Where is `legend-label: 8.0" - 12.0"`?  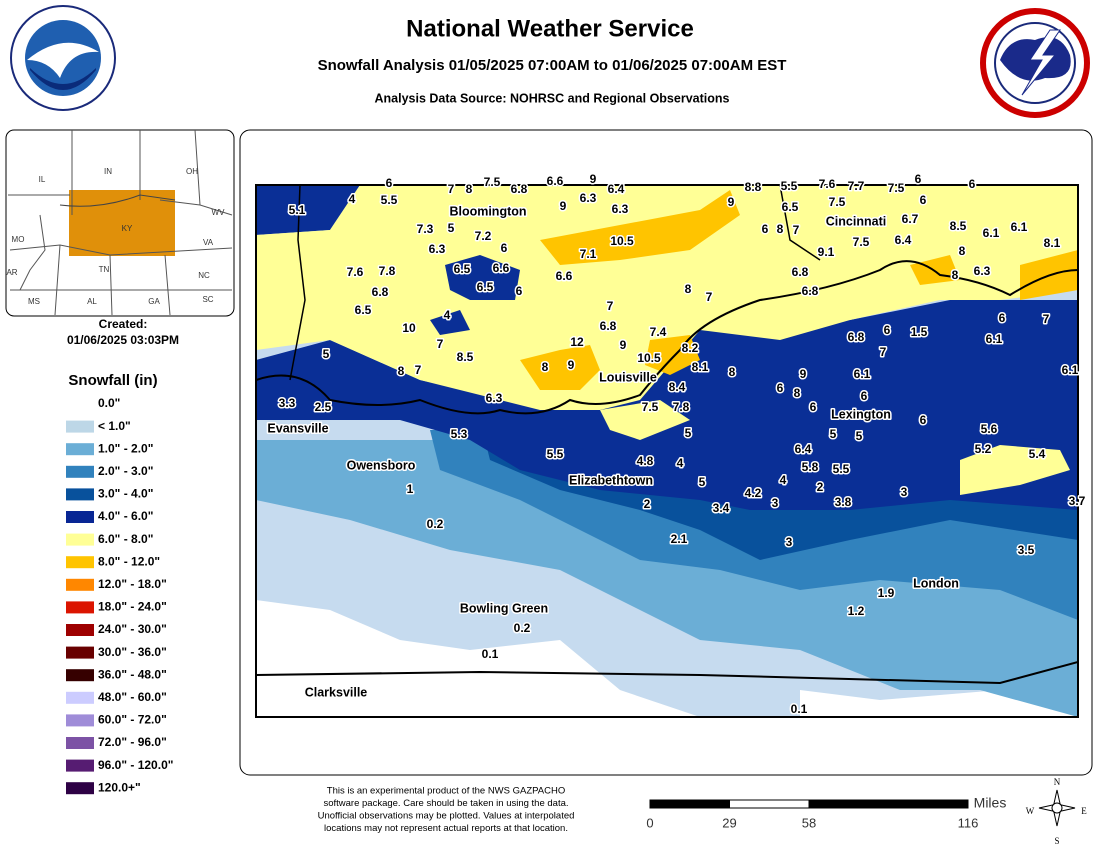 legend-label: 8.0" - 12.0" is located at coordinates (129, 561).